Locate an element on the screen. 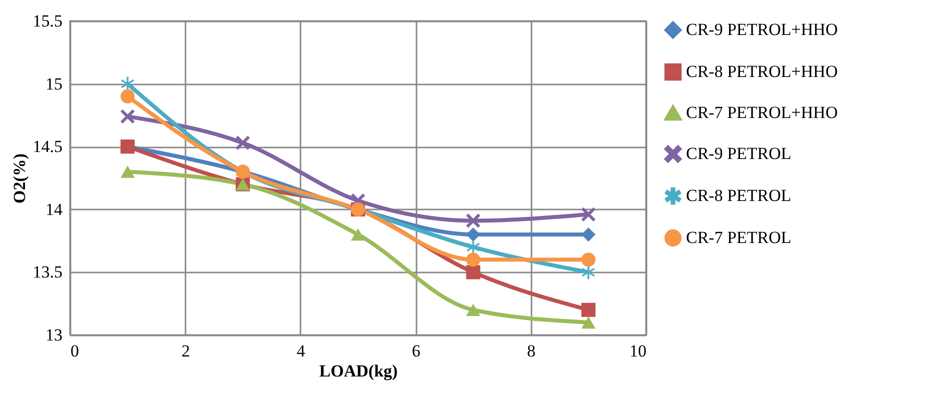 Image resolution: width=949 pixels, height=412 pixels. y-axis-title: O2(%) is located at coordinates (19, 178).